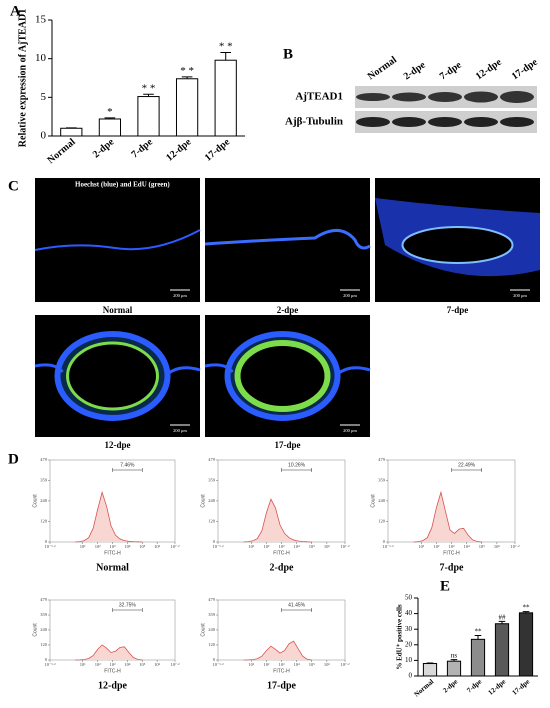 Image resolution: width=550 pixels, height=708 pixels. I want to click on y-tick-label: 20, so click(409, 644).